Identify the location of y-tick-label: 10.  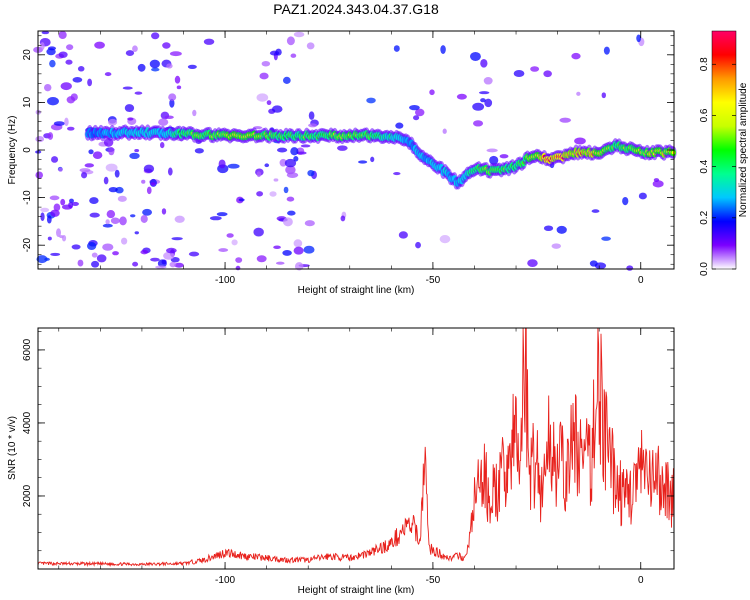
(27, 102).